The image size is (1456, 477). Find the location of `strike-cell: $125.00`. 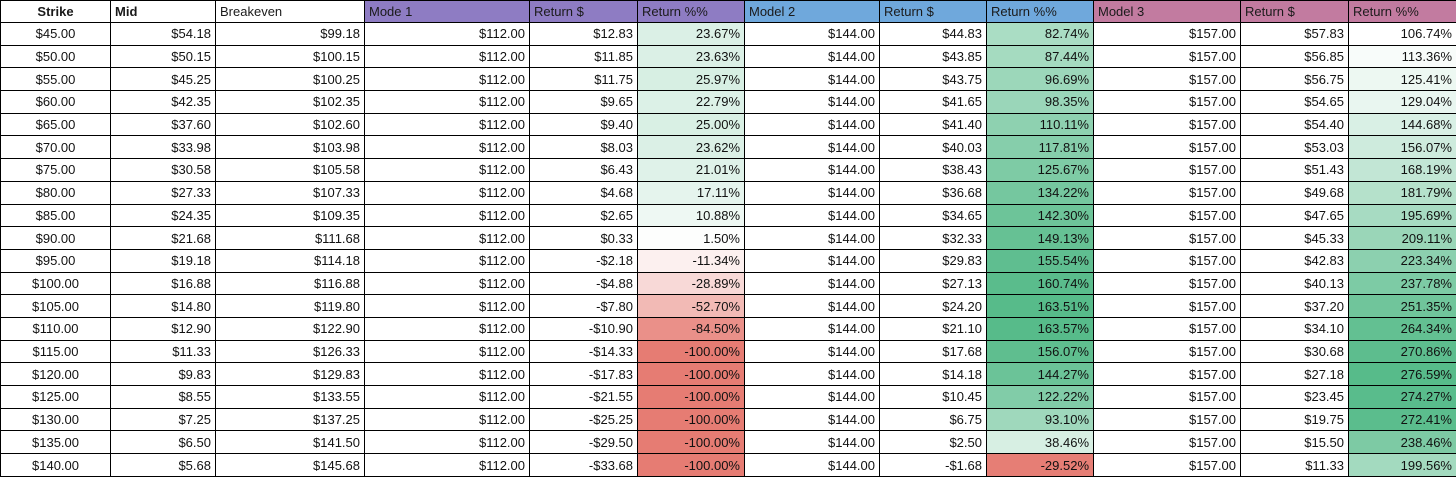

strike-cell: $125.00 is located at coordinates (55, 397).